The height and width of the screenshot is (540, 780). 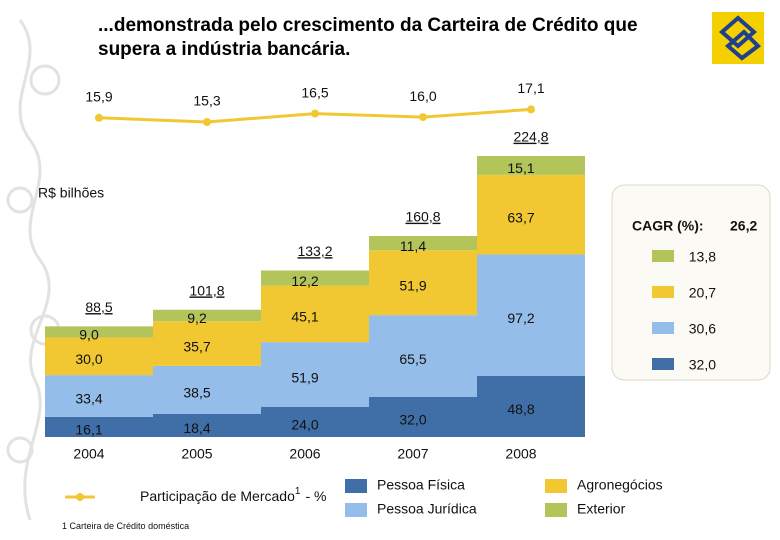 What do you see at coordinates (314, 251) in the screenshot?
I see `total-label: 133,2` at bounding box center [314, 251].